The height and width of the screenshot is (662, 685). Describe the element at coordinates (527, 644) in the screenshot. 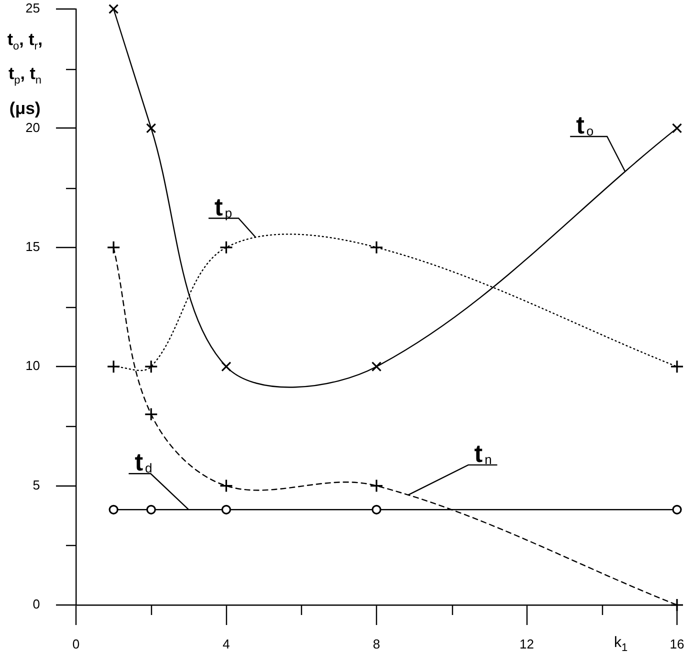

I see `x-tick-label: 12` at that location.